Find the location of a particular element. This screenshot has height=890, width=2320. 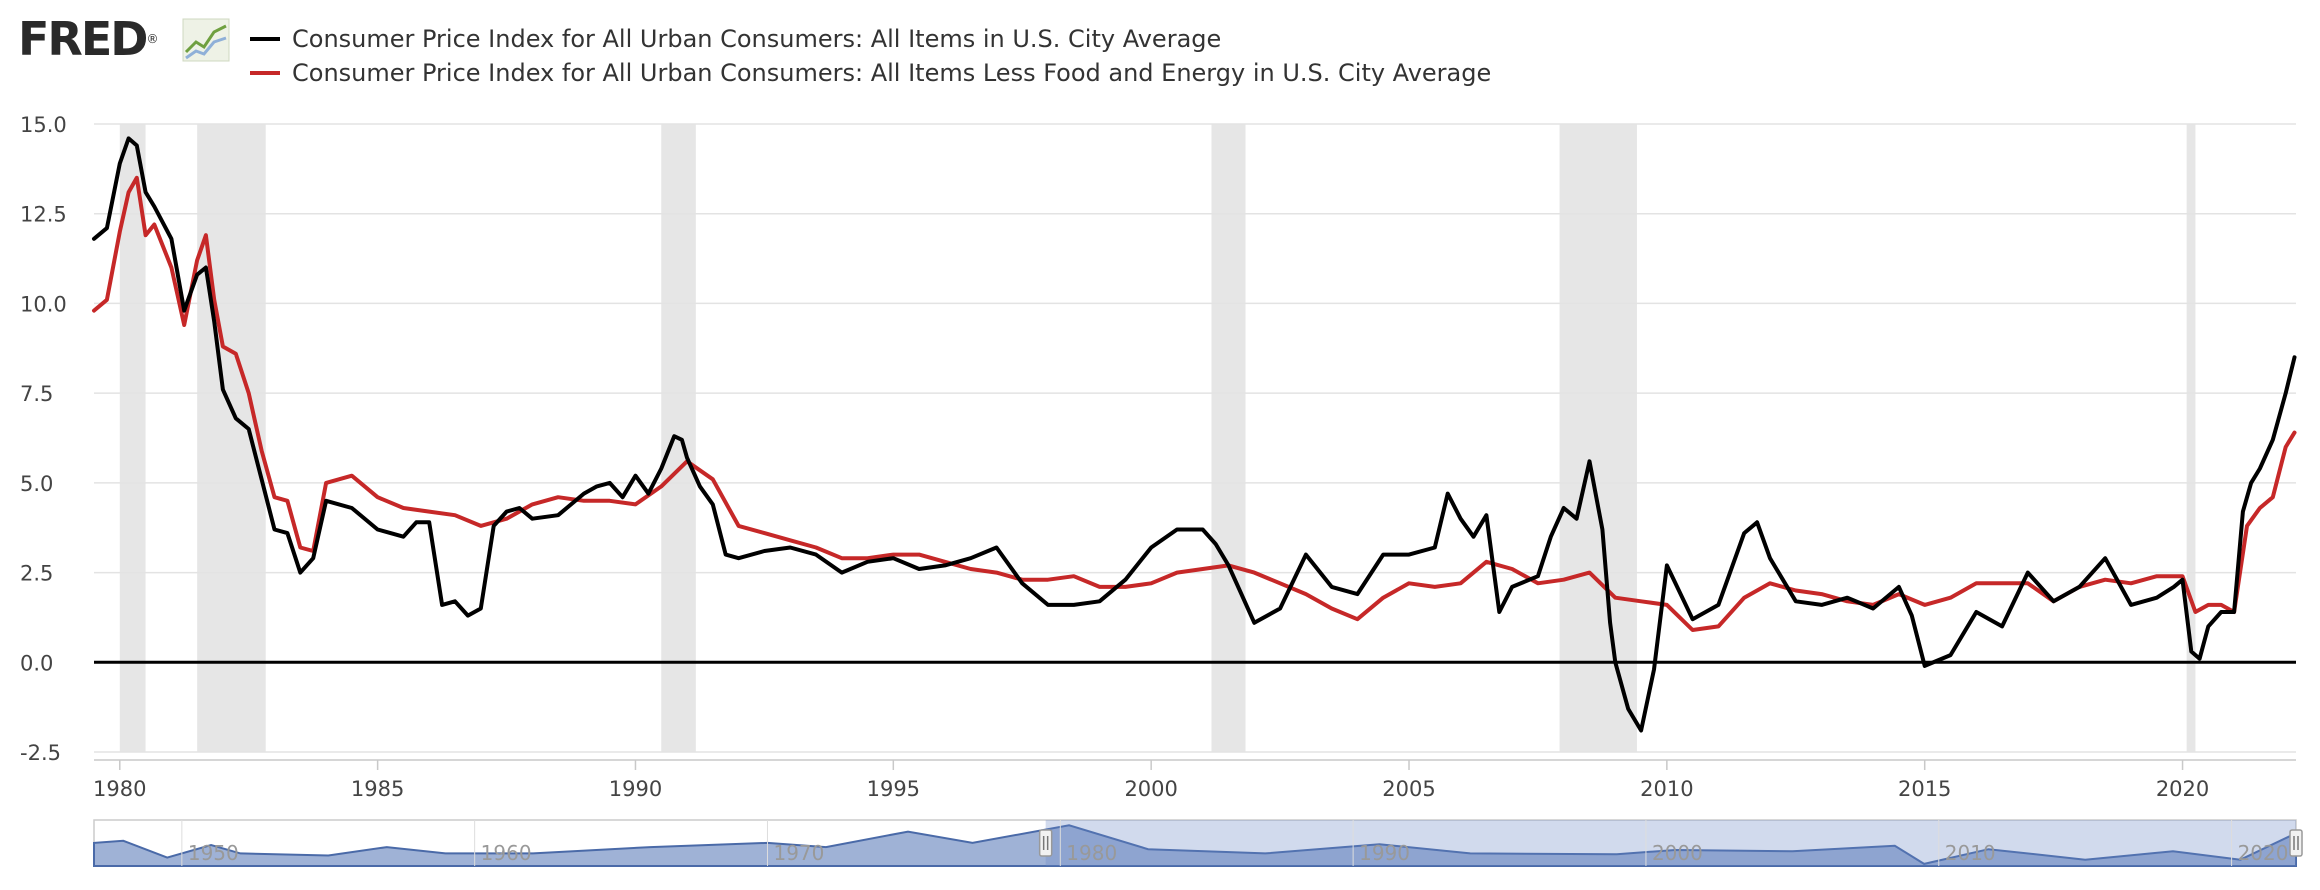

x-tick-label: 1980 is located at coordinates (119, 789).